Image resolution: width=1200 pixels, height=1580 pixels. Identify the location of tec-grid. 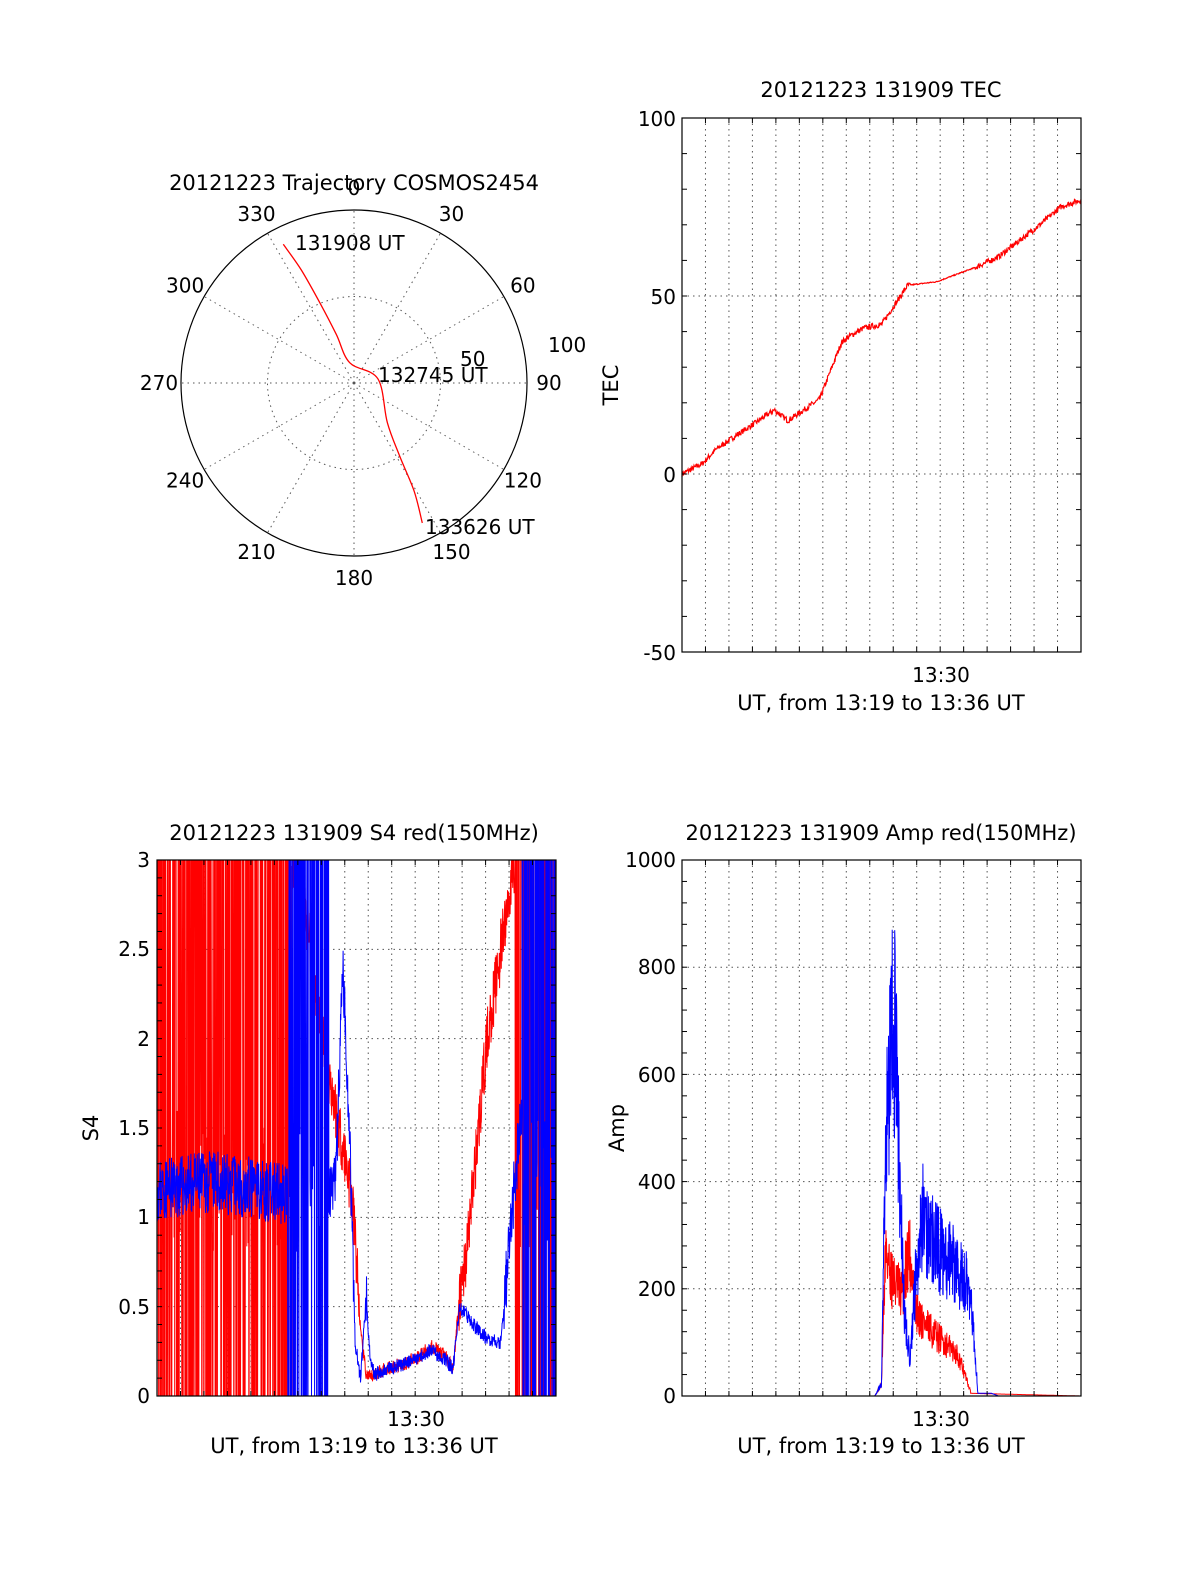
(881, 385).